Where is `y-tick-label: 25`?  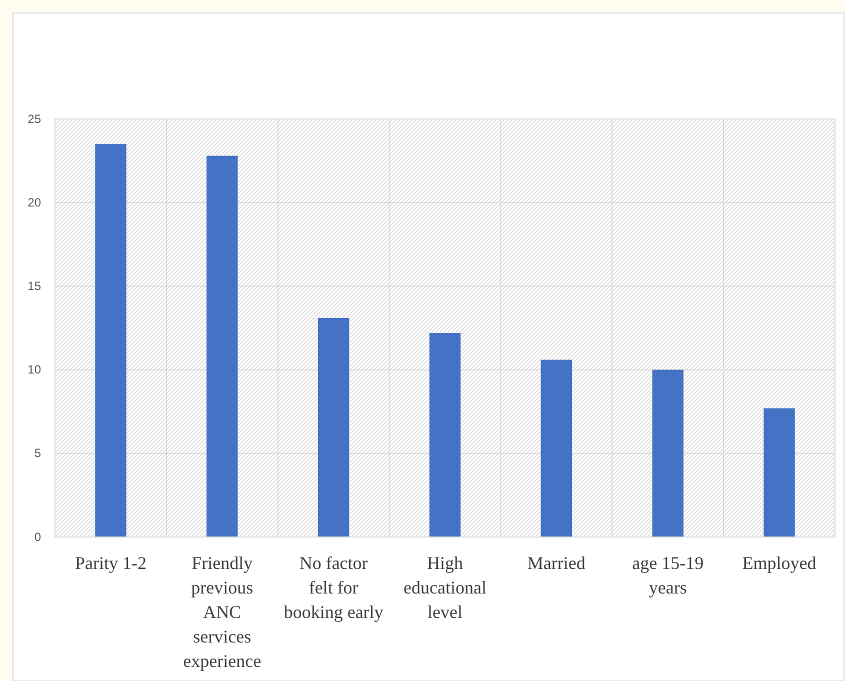
y-tick-label: 25 is located at coordinates (35, 119).